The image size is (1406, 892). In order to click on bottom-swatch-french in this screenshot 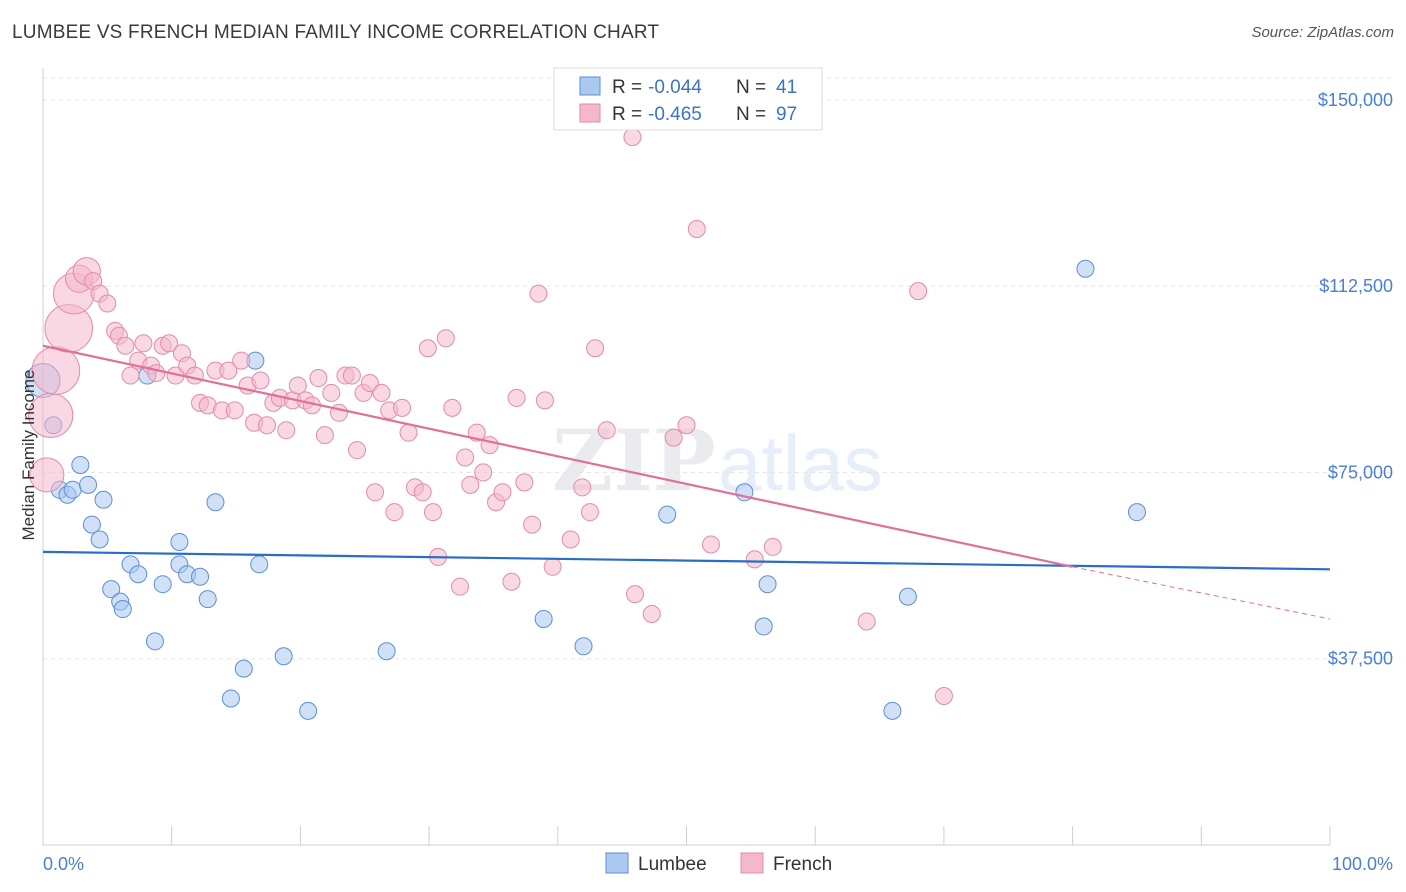, I will do `click(752, 863)`.